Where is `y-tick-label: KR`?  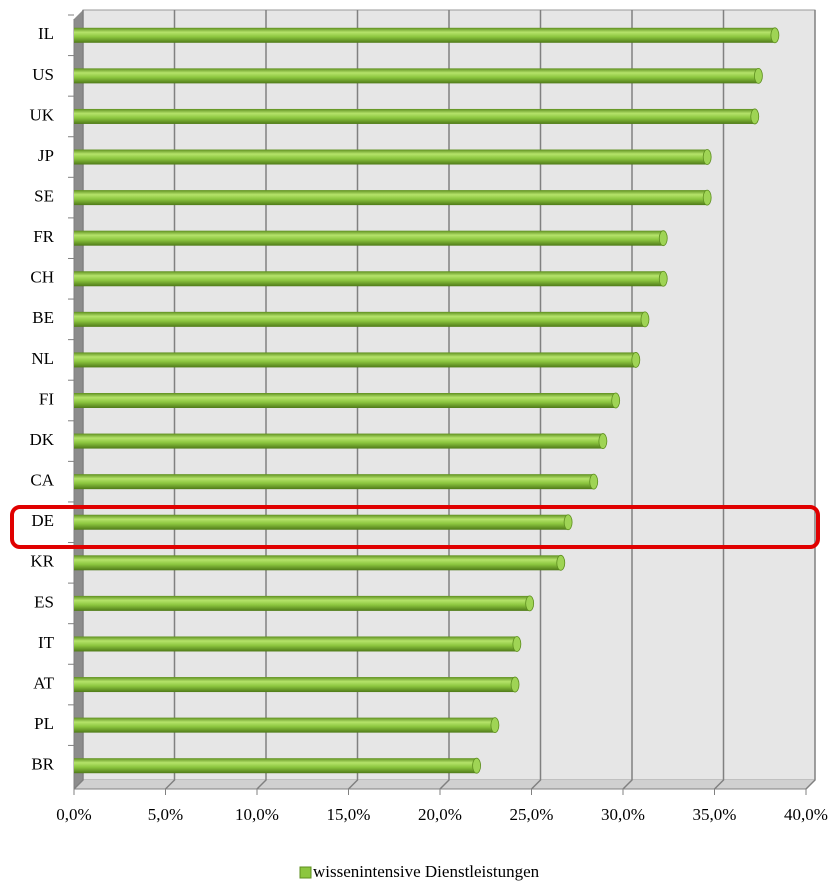
y-tick-label: KR is located at coordinates (42, 561).